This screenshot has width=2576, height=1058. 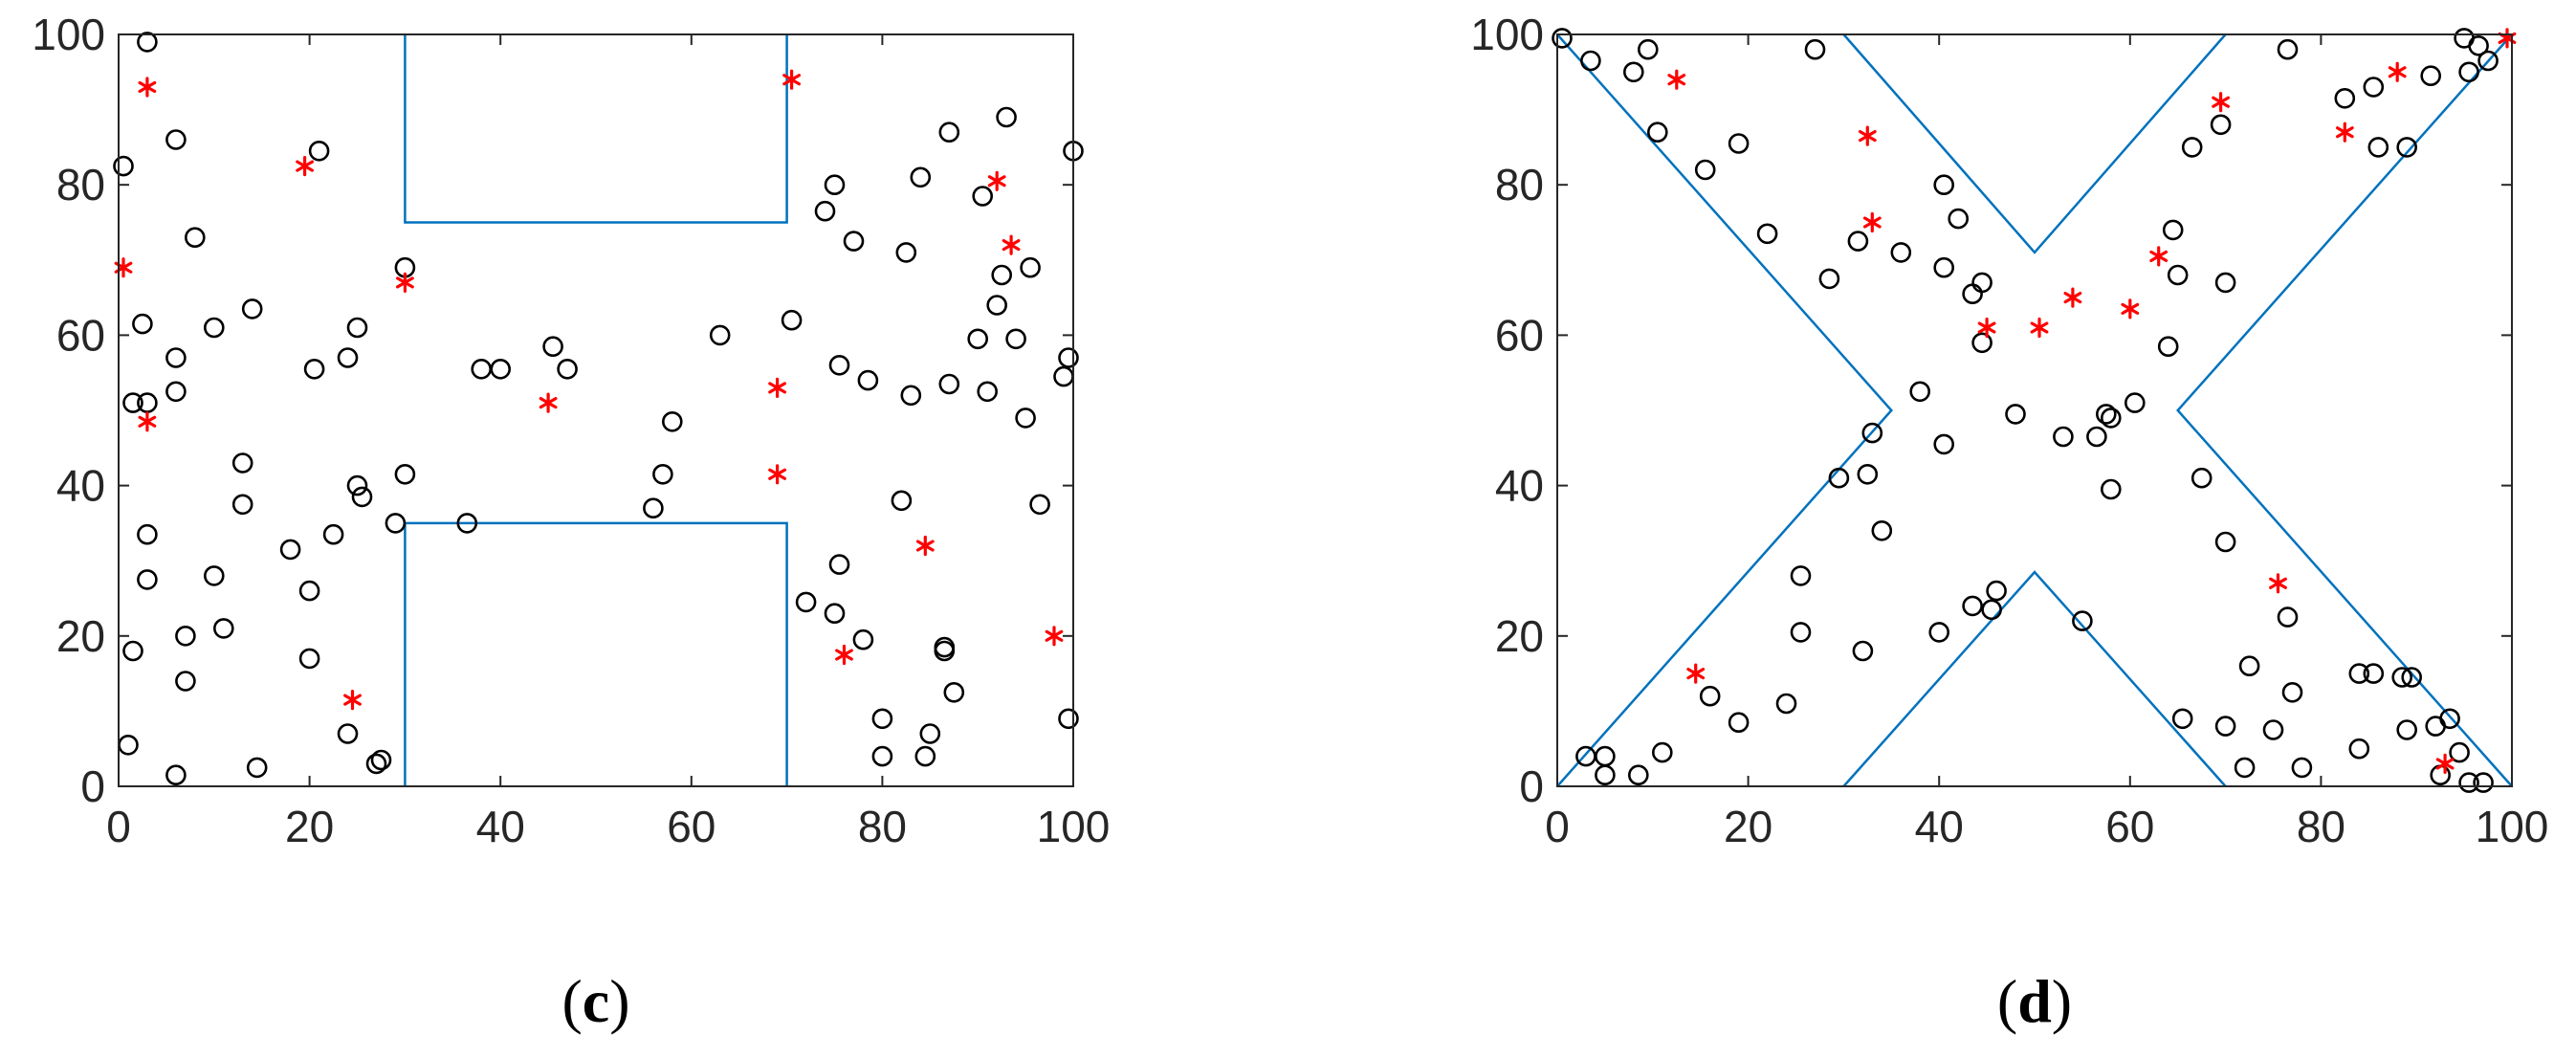 What do you see at coordinates (80, 335) in the screenshot?
I see `panel-c-y-tick-label: 60` at bounding box center [80, 335].